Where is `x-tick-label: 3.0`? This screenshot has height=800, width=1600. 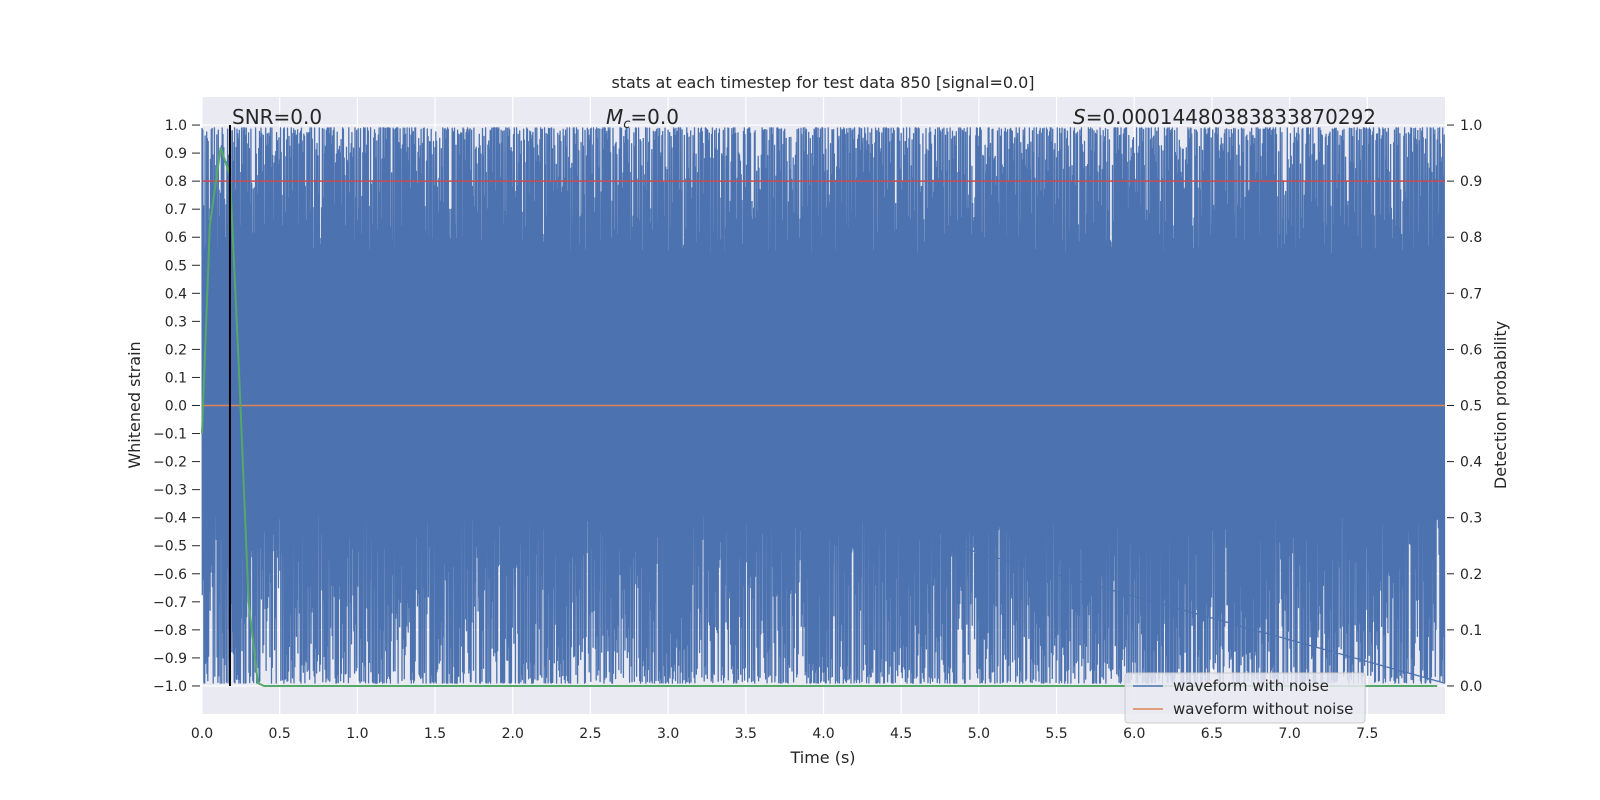 x-tick-label: 3.0 is located at coordinates (668, 734).